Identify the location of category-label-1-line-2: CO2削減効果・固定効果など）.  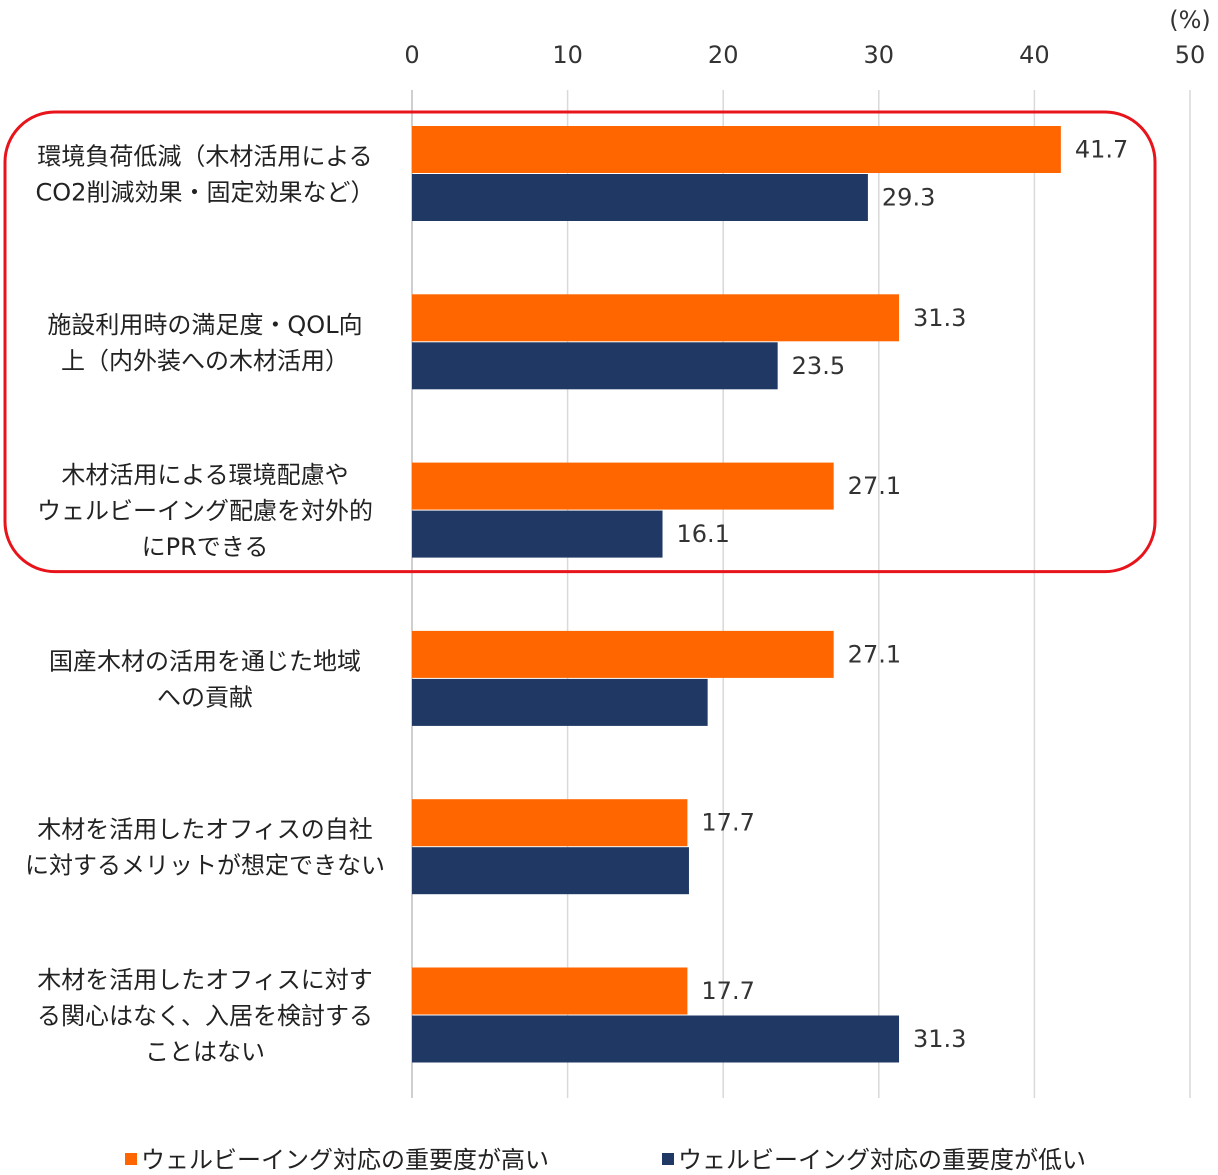
(205, 193).